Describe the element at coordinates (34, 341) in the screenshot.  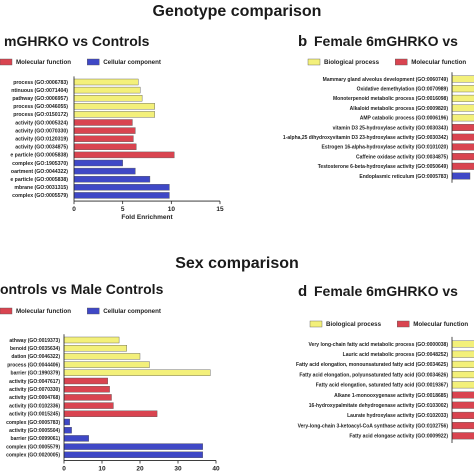
I see `category-label: athway (GO:0019373)` at that location.